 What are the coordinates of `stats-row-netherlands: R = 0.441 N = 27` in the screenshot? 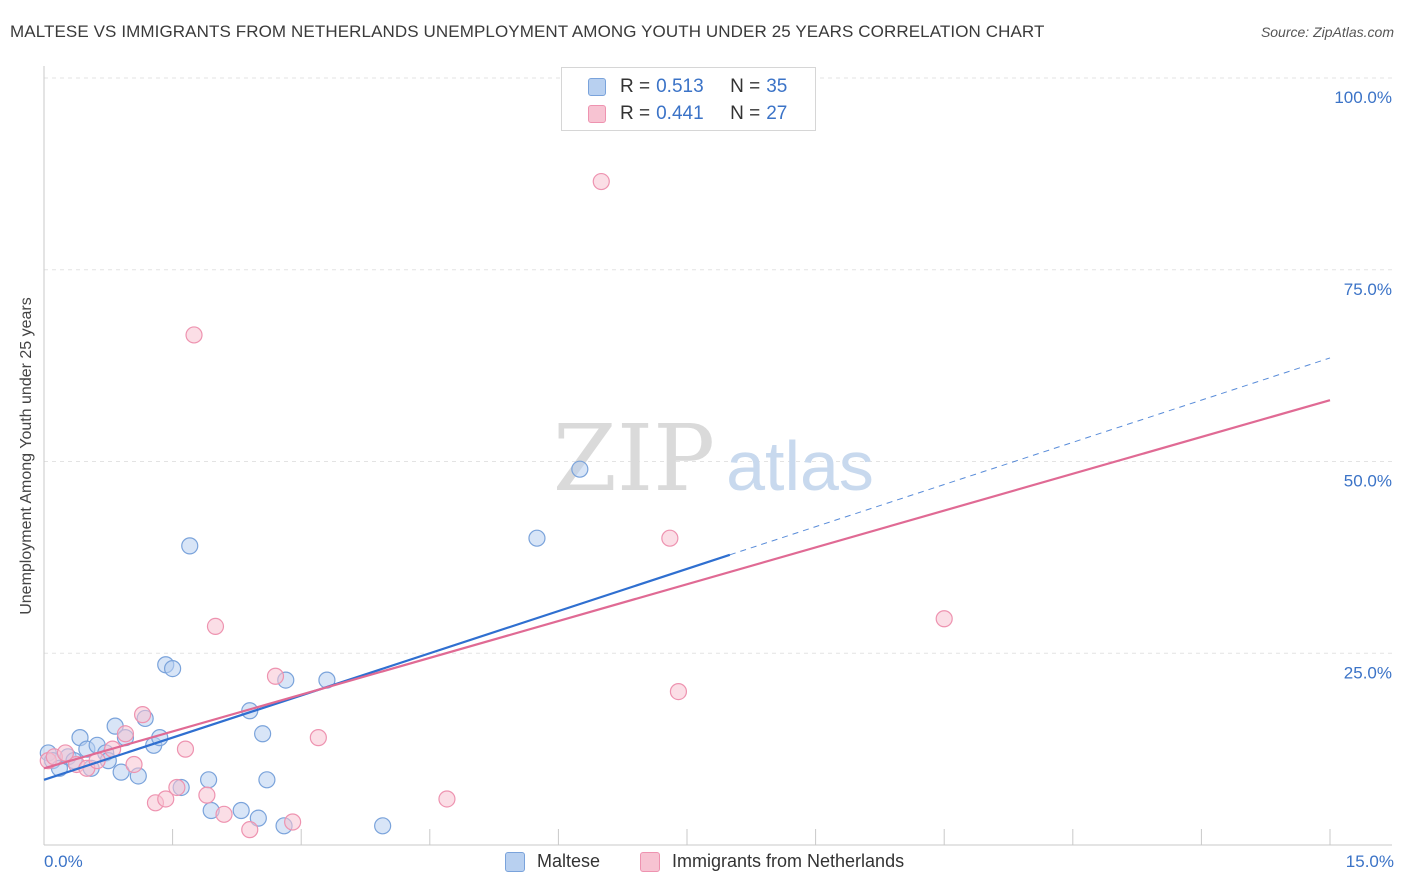 It's located at (687, 114).